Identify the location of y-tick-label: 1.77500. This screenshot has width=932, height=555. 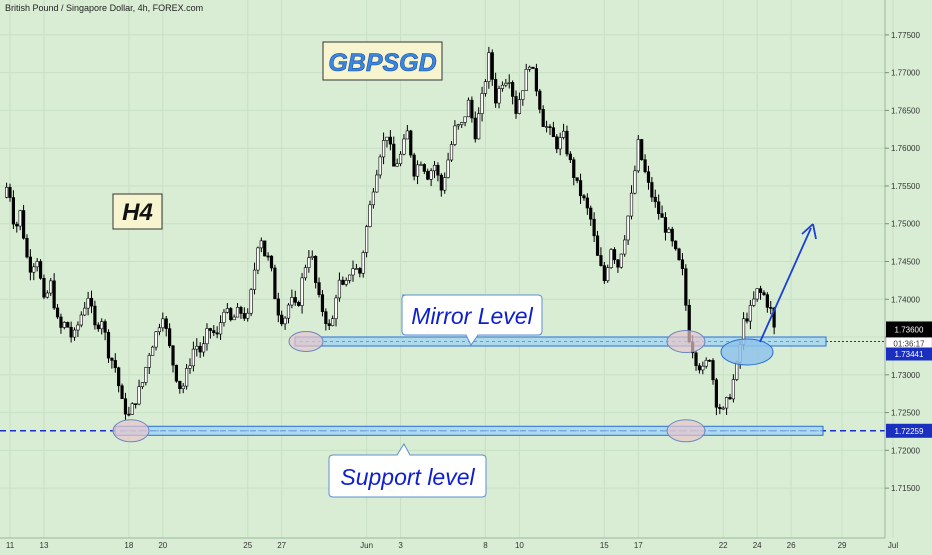
(905, 35).